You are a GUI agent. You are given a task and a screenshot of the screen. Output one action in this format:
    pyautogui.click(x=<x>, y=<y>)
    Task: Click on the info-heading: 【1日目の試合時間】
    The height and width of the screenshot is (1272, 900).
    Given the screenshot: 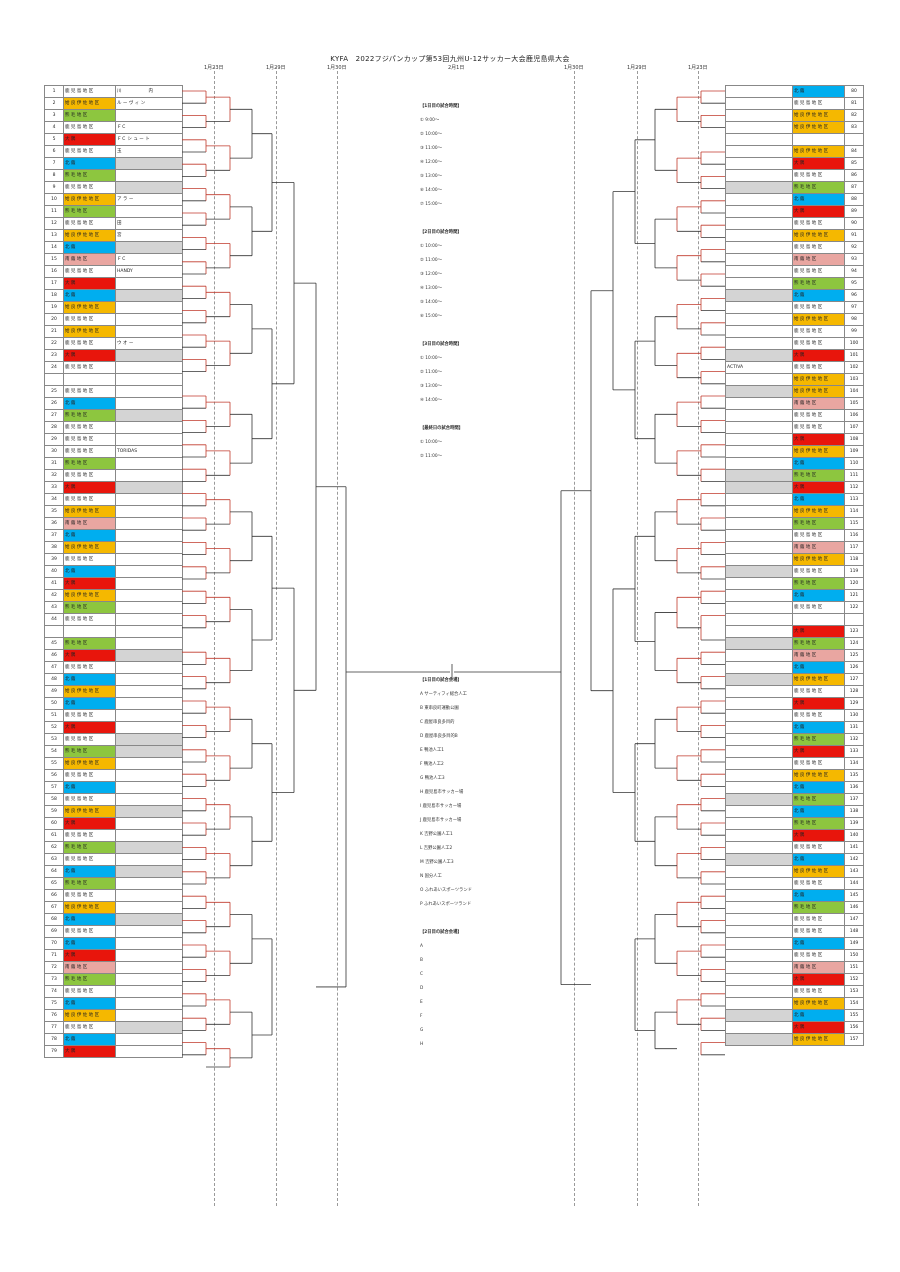 What is the action you would take?
    pyautogui.click(x=441, y=106)
    